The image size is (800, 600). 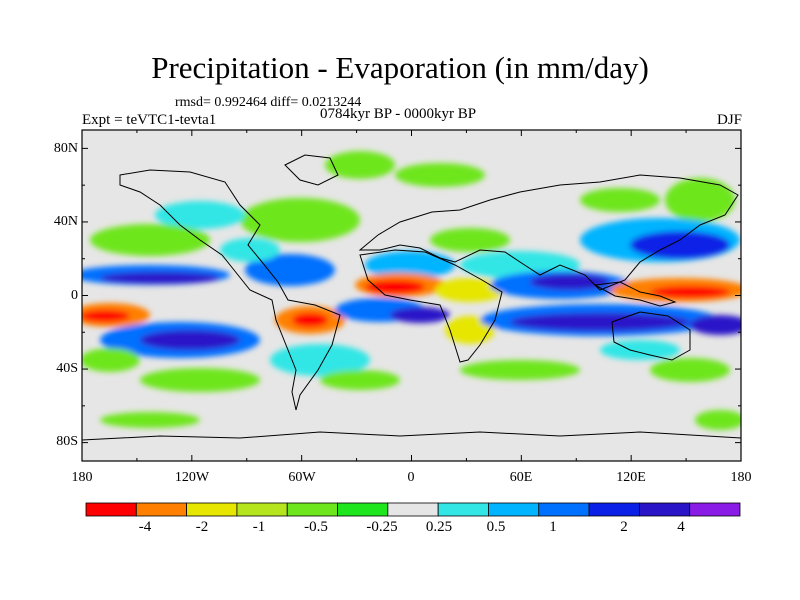 I want to click on lon-label-120w: 120W, so click(x=192, y=477).